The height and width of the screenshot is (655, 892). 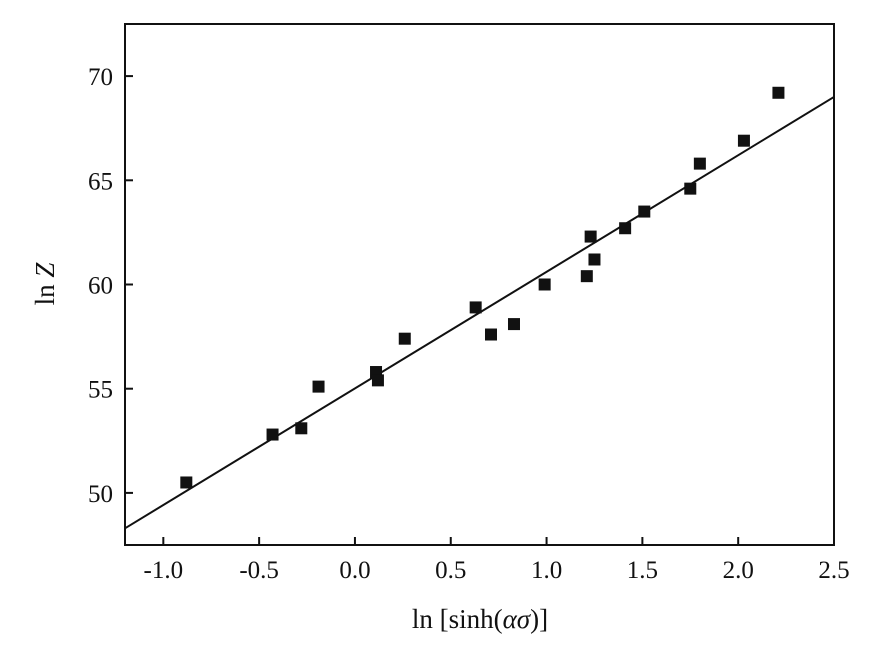 I want to click on x-tick-label: -1.0, so click(x=164, y=570).